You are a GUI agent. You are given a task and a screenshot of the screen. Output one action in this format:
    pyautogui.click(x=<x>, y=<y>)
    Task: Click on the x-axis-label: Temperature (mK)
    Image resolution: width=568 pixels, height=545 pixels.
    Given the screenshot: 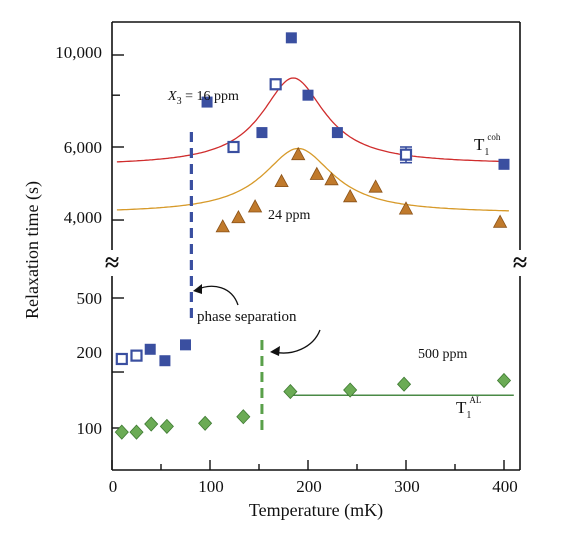 What is the action you would take?
    pyautogui.click(x=316, y=510)
    